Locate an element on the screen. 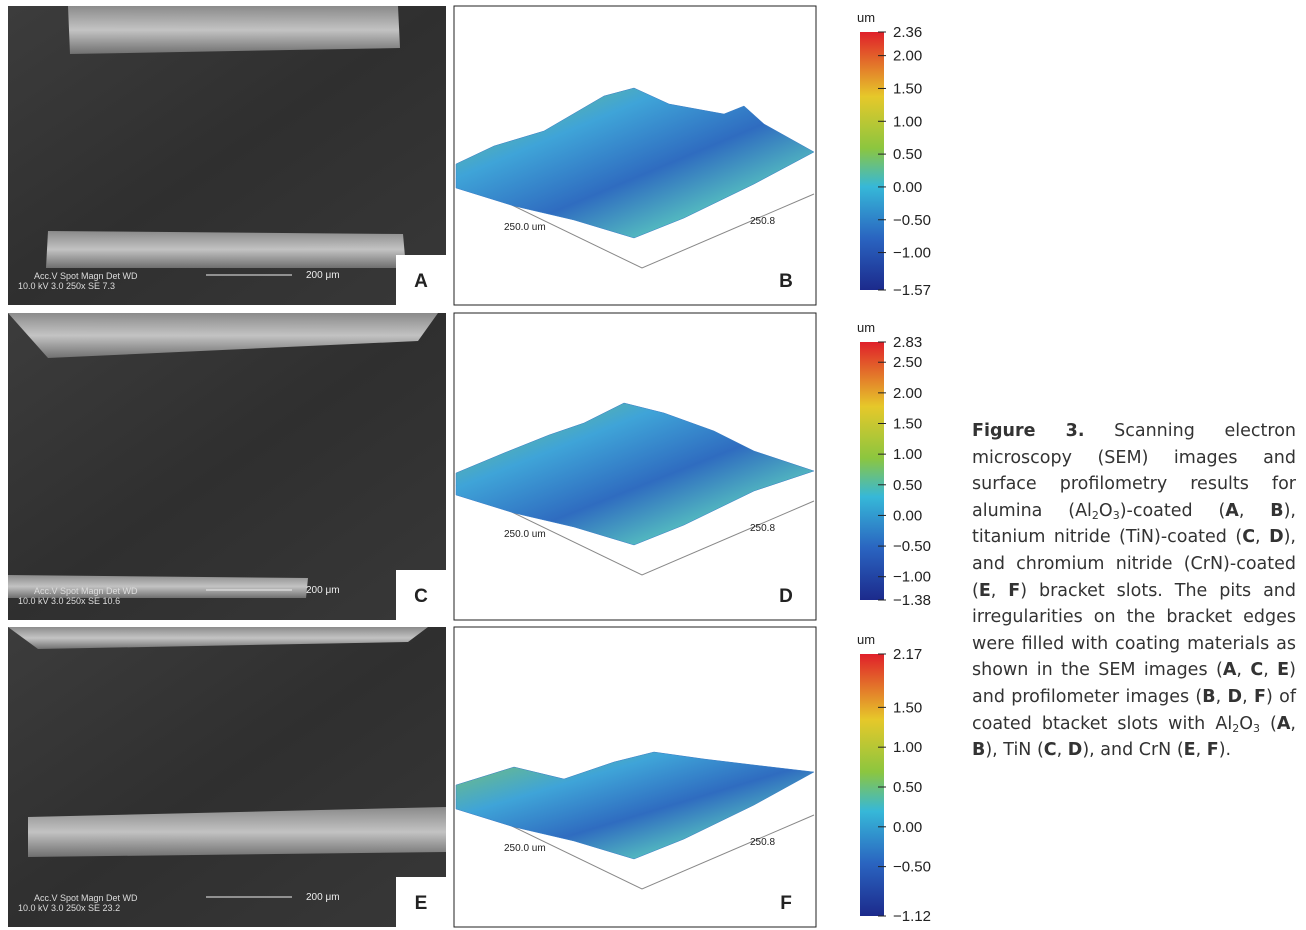 This screenshot has height=930, width=1306. sem-image is located at coordinates (227, 466).